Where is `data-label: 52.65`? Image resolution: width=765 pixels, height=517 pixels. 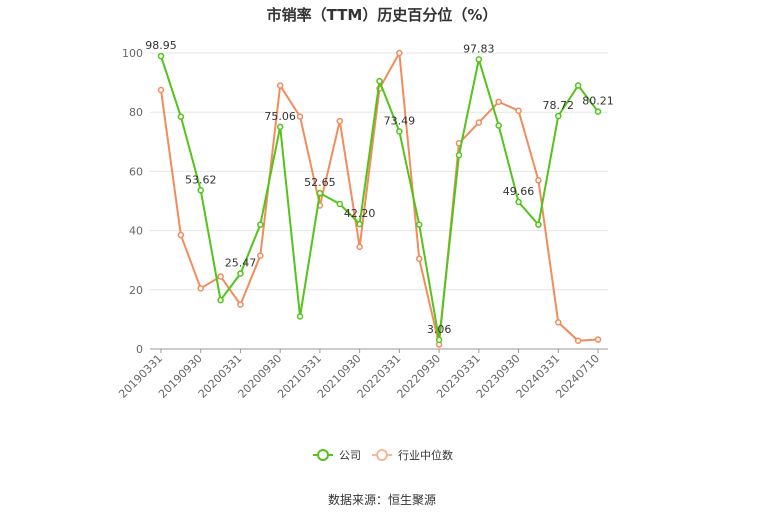
data-label: 52.65 is located at coordinates (320, 182).